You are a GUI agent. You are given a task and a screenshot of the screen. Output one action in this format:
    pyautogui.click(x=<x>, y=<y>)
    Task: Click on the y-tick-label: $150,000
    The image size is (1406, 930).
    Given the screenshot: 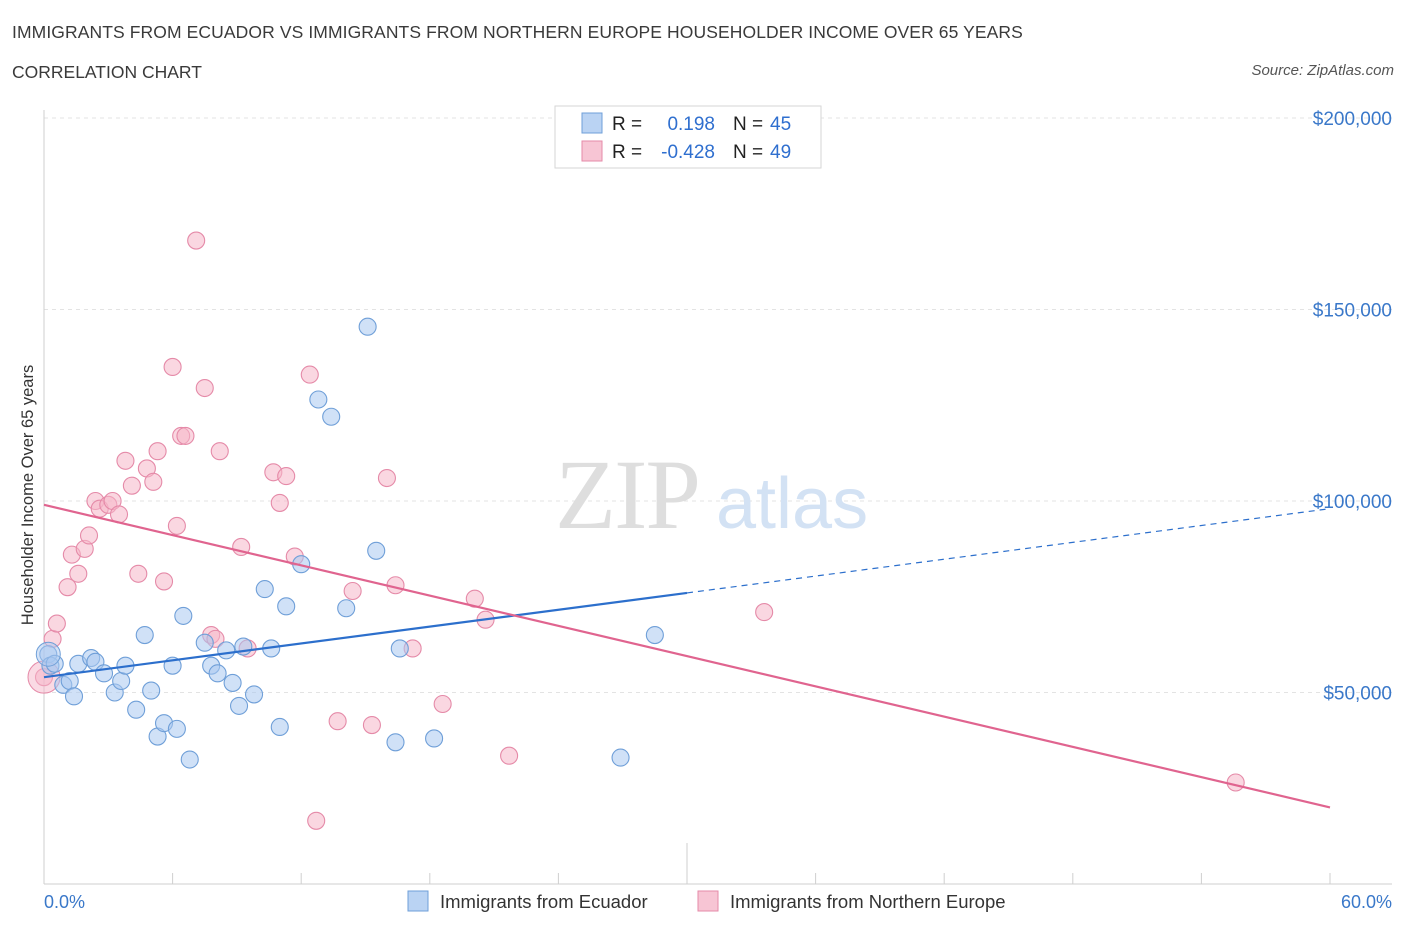 What is the action you would take?
    pyautogui.click(x=1352, y=311)
    